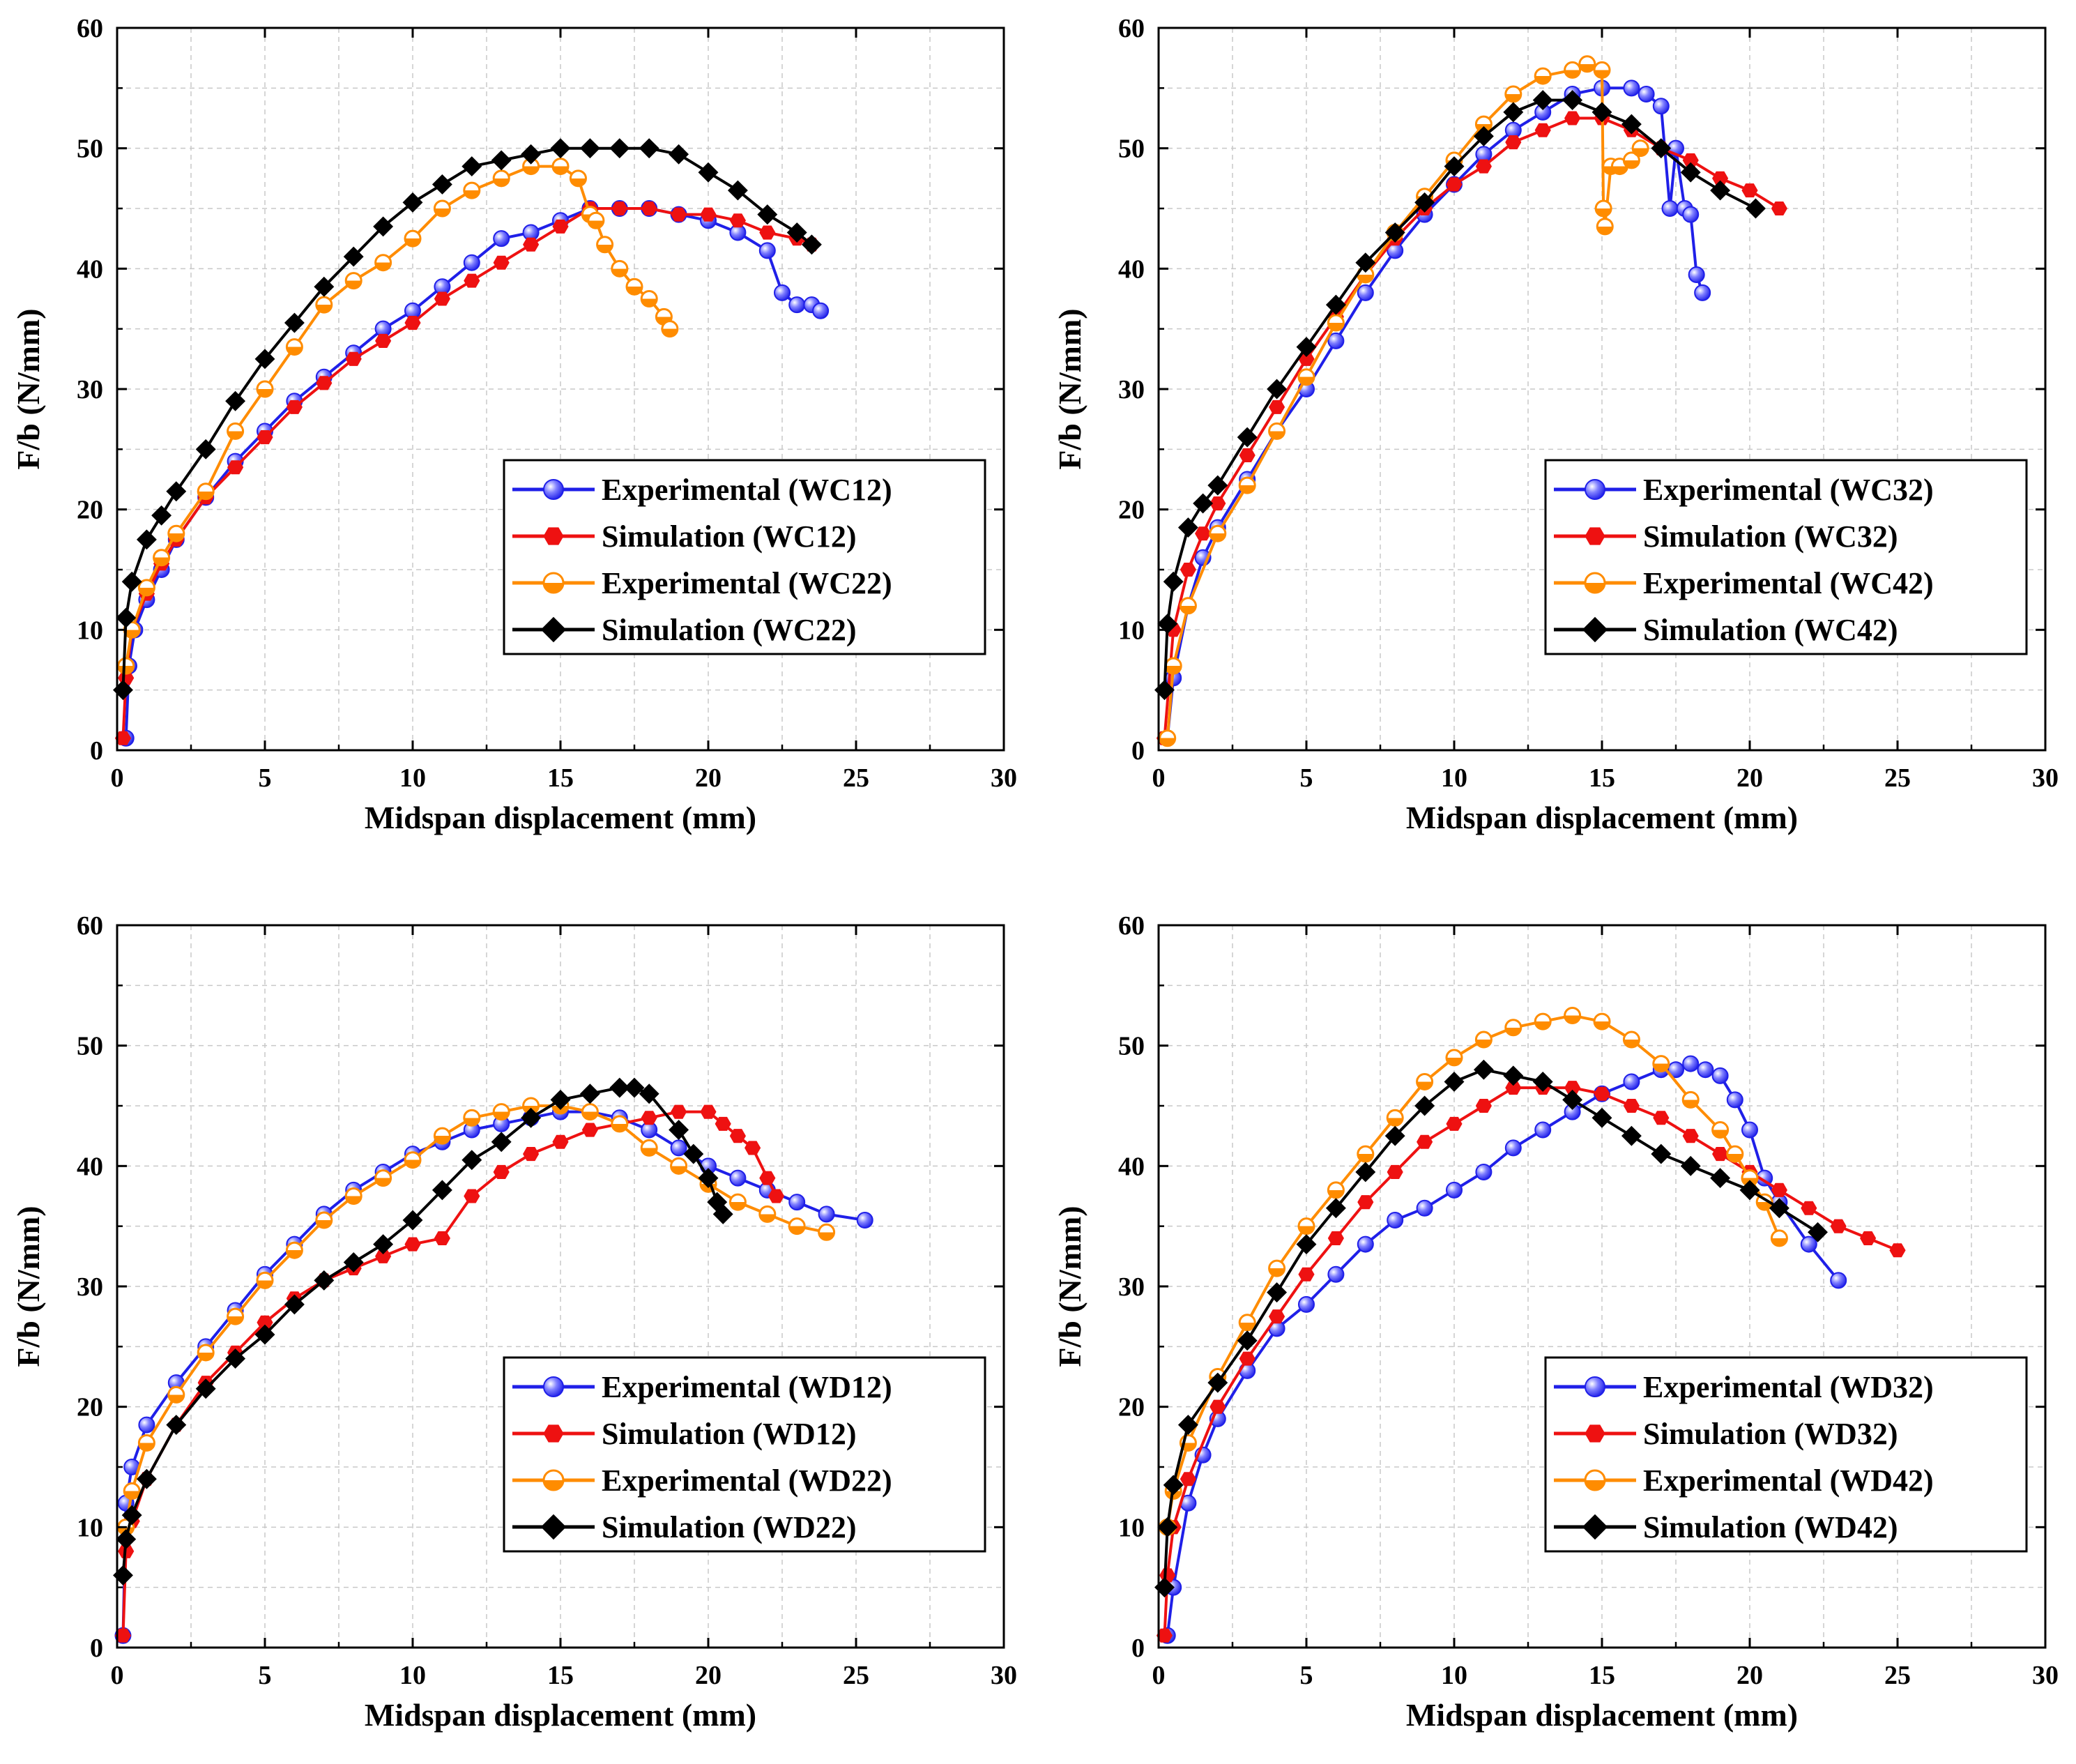 The width and height of the screenshot is (2076, 1764). What do you see at coordinates (747, 490) in the screenshot?
I see `legend-label: Experimental (WC12)` at bounding box center [747, 490].